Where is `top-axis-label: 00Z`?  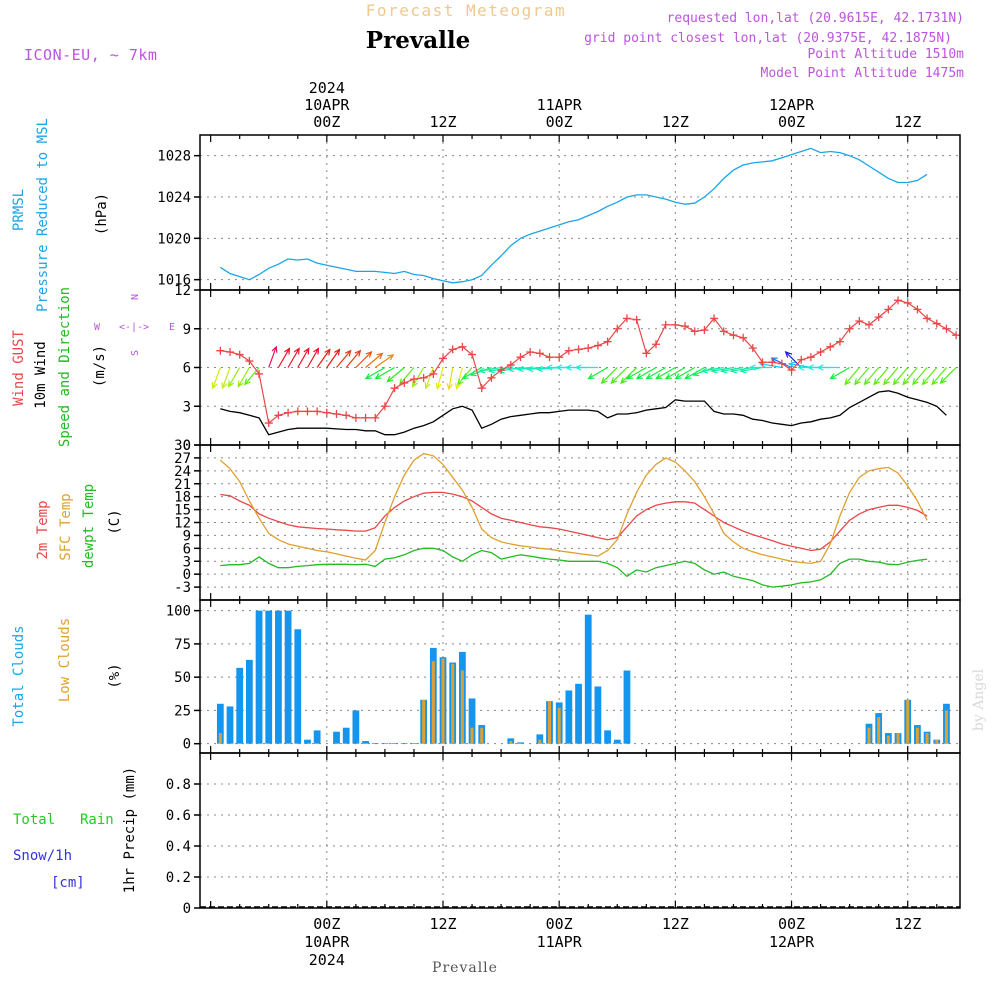
top-axis-label: 00Z is located at coordinates (791, 122).